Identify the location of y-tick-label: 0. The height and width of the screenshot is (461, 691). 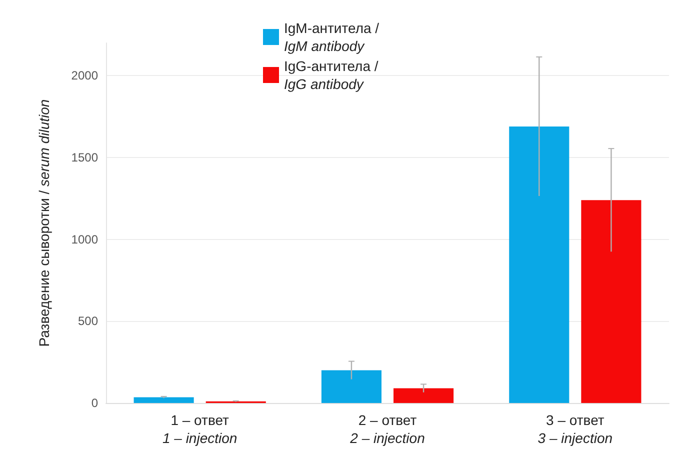
(94, 403).